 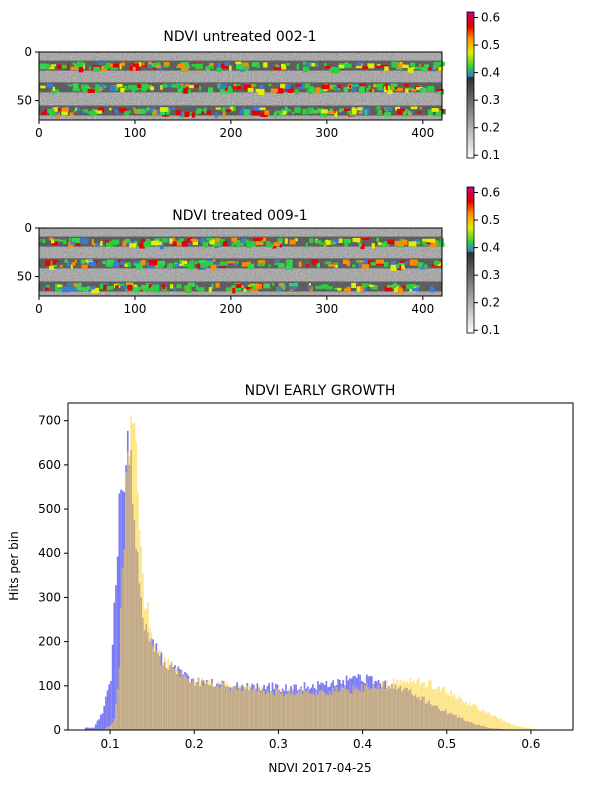 What do you see at coordinates (134, 309) in the screenshot?
I see `x-tick-label: 100` at bounding box center [134, 309].